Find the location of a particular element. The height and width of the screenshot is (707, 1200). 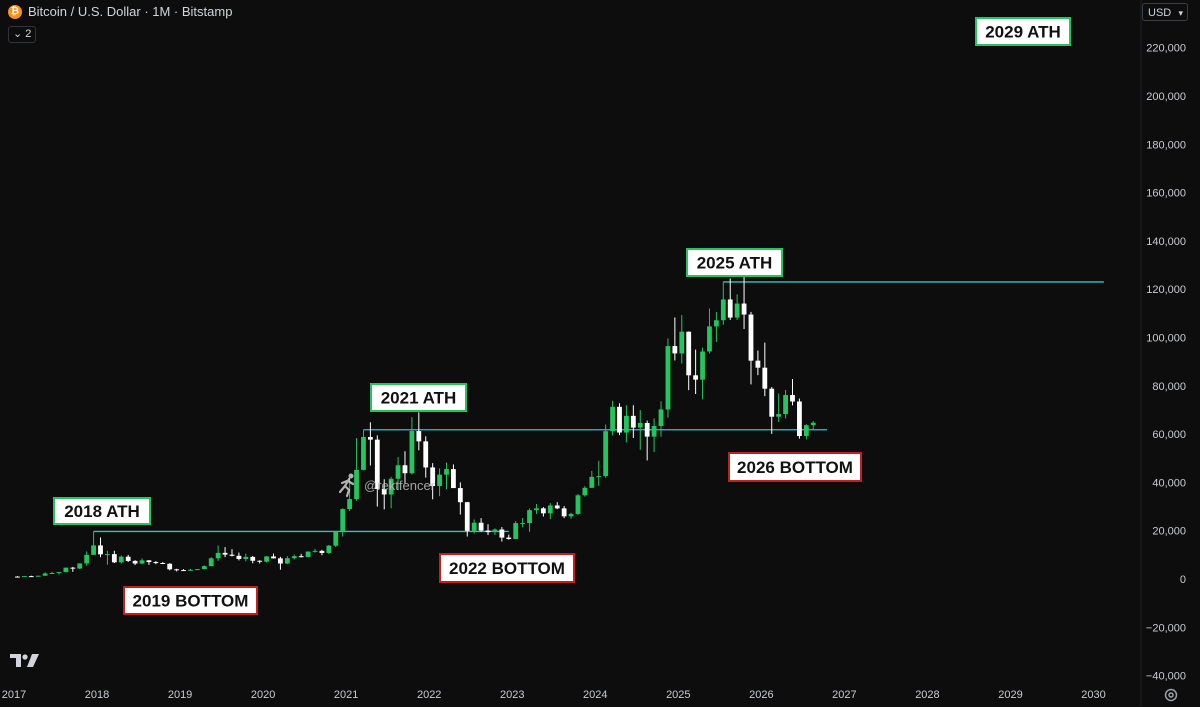

x-tick-label: 2026 is located at coordinates (761, 695).